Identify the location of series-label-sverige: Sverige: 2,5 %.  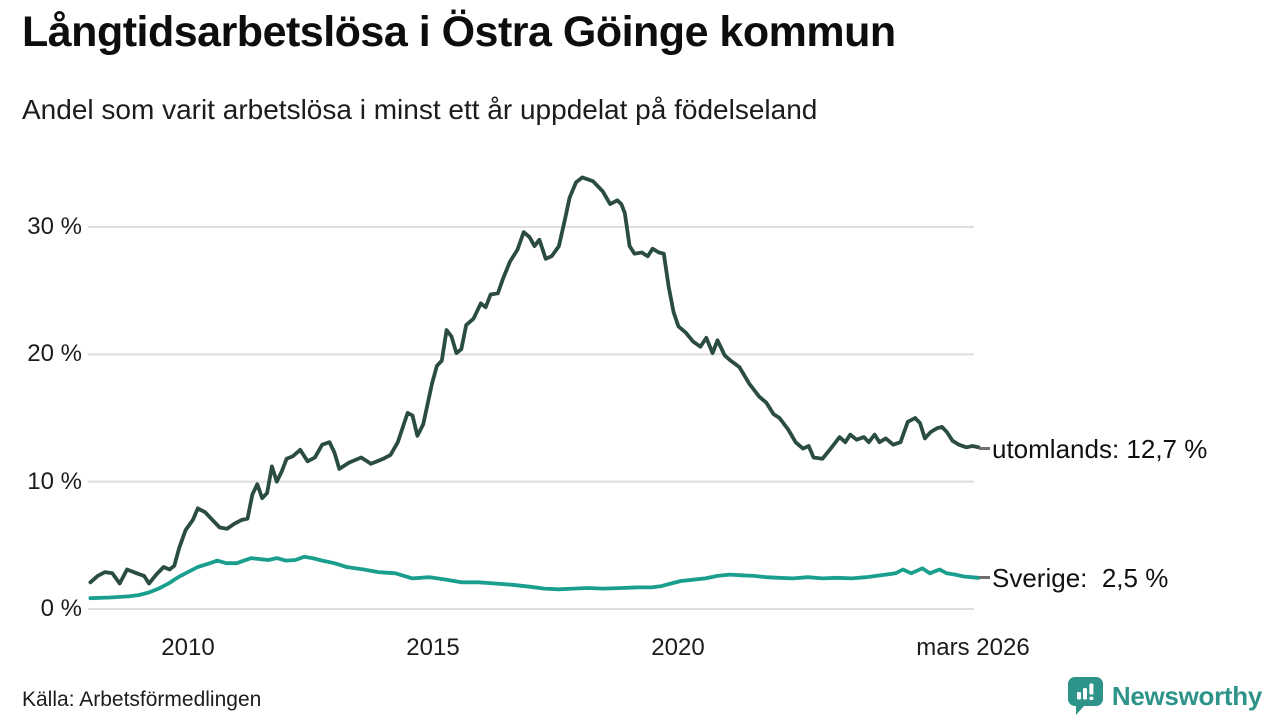
(1080, 578).